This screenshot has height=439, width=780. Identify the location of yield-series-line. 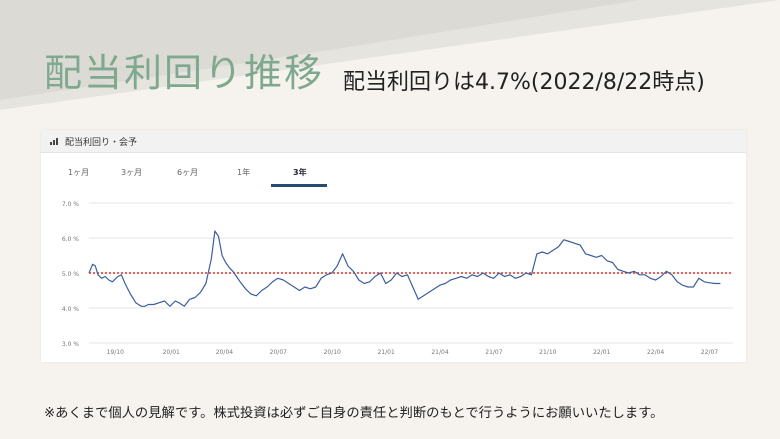
(404, 268).